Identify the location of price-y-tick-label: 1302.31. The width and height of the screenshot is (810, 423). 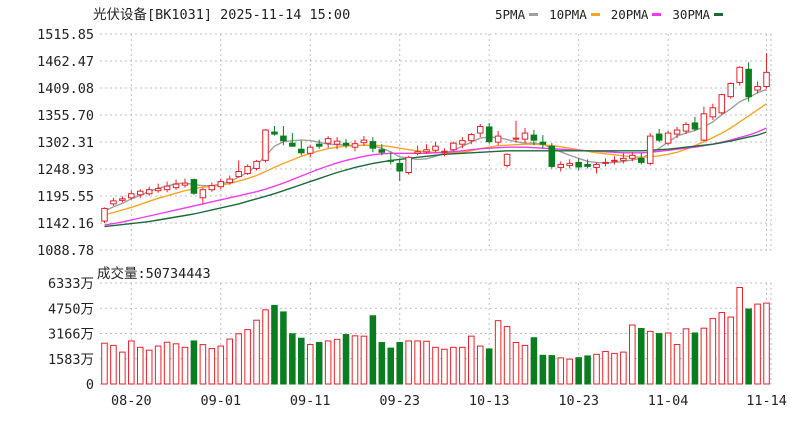
(65, 143).